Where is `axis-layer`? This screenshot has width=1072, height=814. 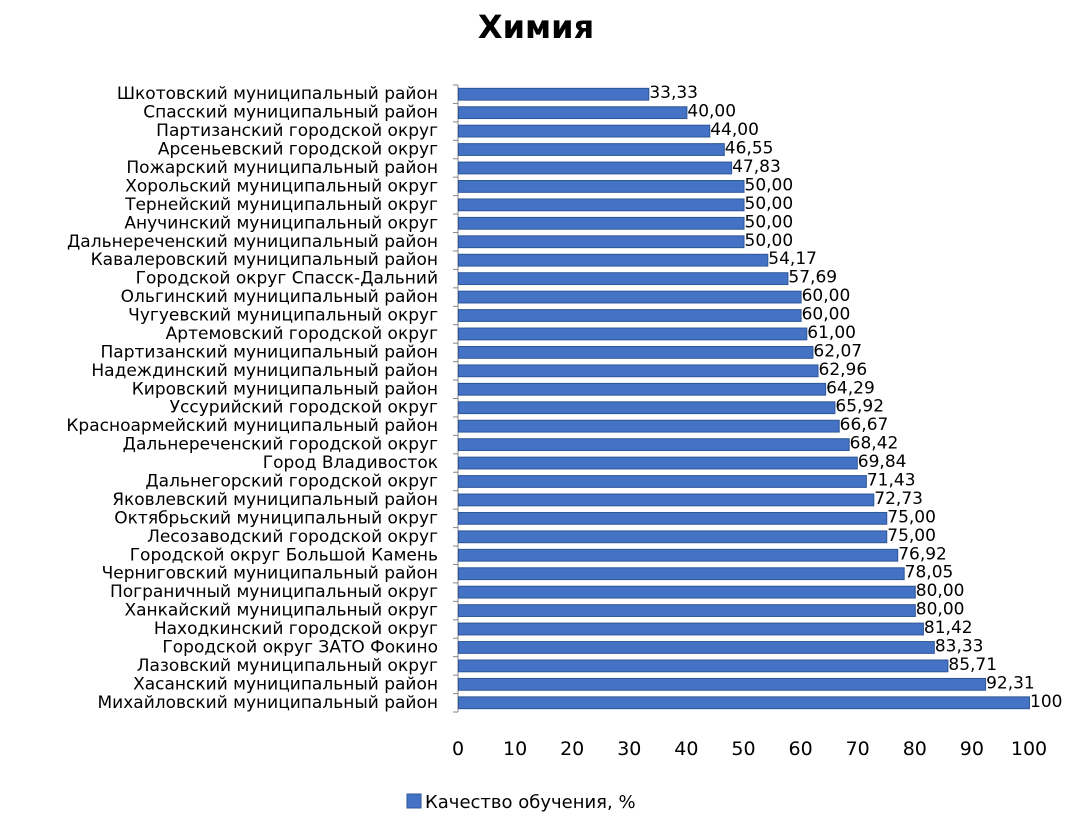
axis-layer is located at coordinates (456, 398).